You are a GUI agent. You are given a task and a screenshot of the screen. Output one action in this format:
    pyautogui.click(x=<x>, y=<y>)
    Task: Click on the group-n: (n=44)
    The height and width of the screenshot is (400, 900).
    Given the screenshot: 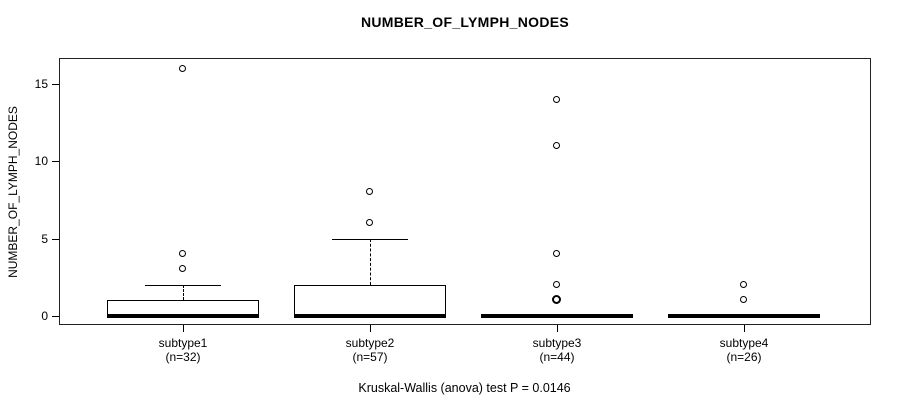 What is the action you would take?
    pyautogui.click(x=557, y=357)
    